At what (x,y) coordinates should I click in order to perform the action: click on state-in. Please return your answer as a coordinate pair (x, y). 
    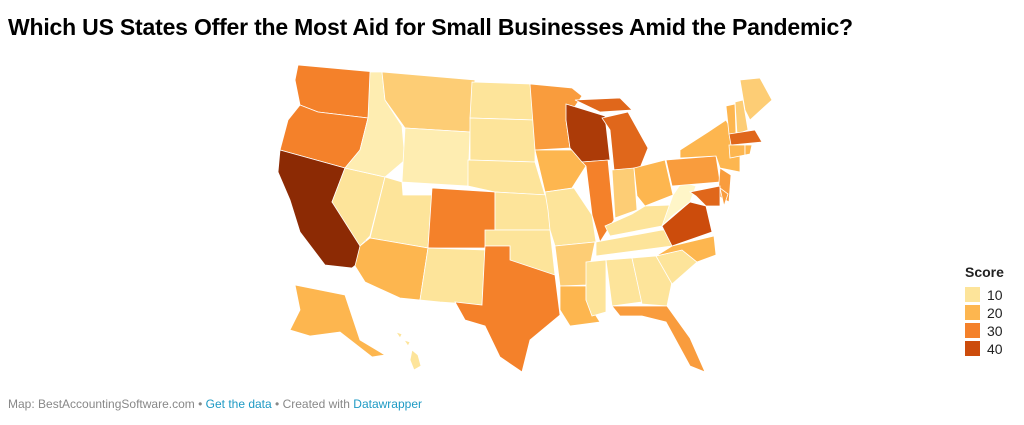
    Looking at the image, I should click on (624, 193).